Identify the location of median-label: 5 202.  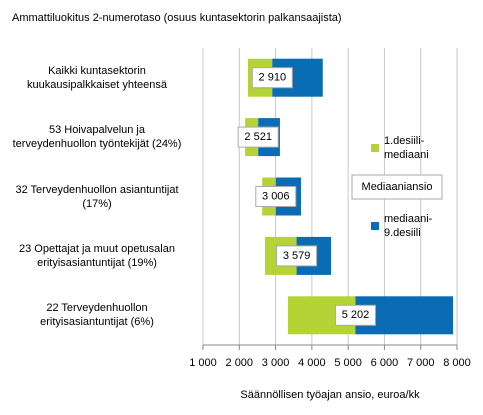
(356, 315).